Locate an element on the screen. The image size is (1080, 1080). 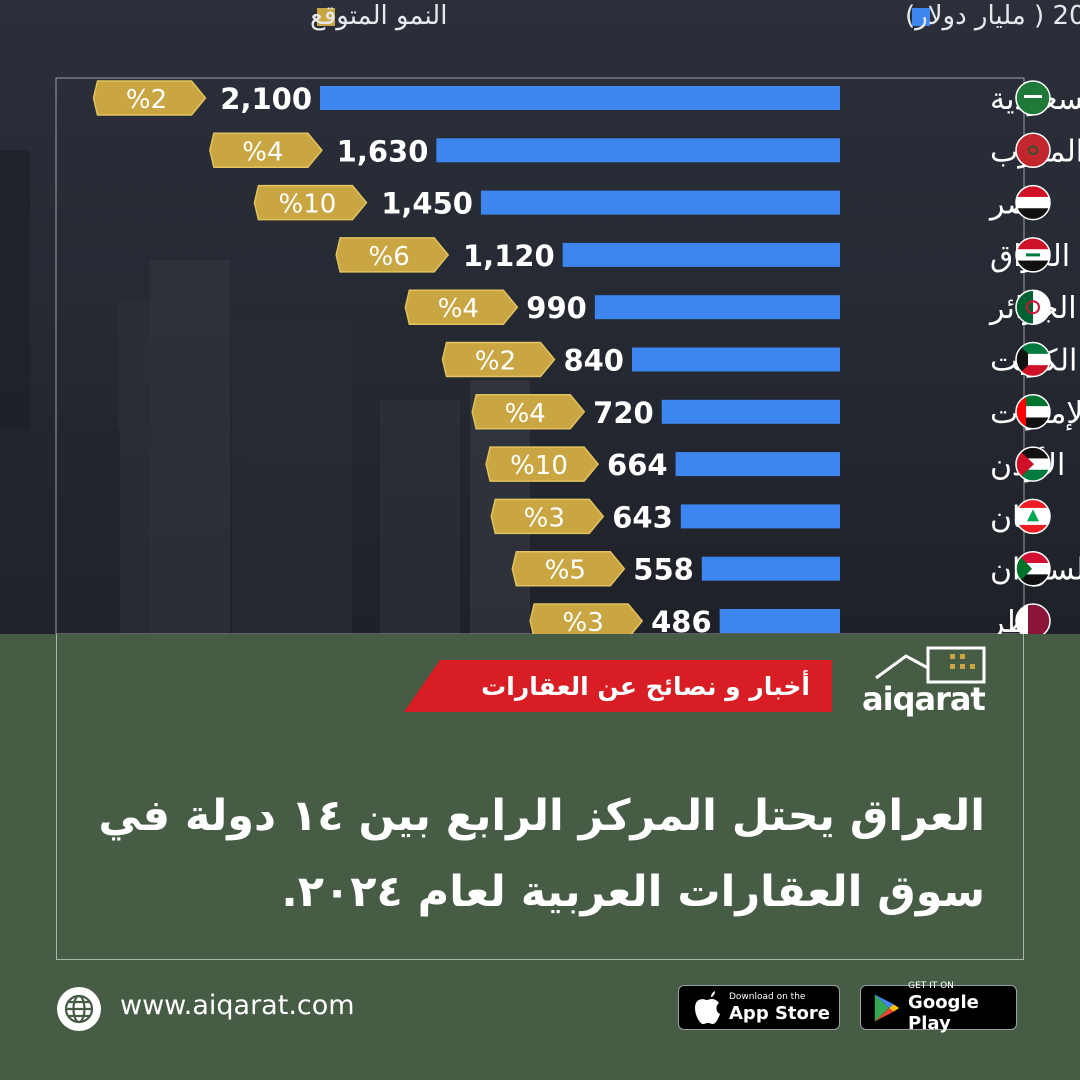
value-label: 1,630 is located at coordinates (383, 151).